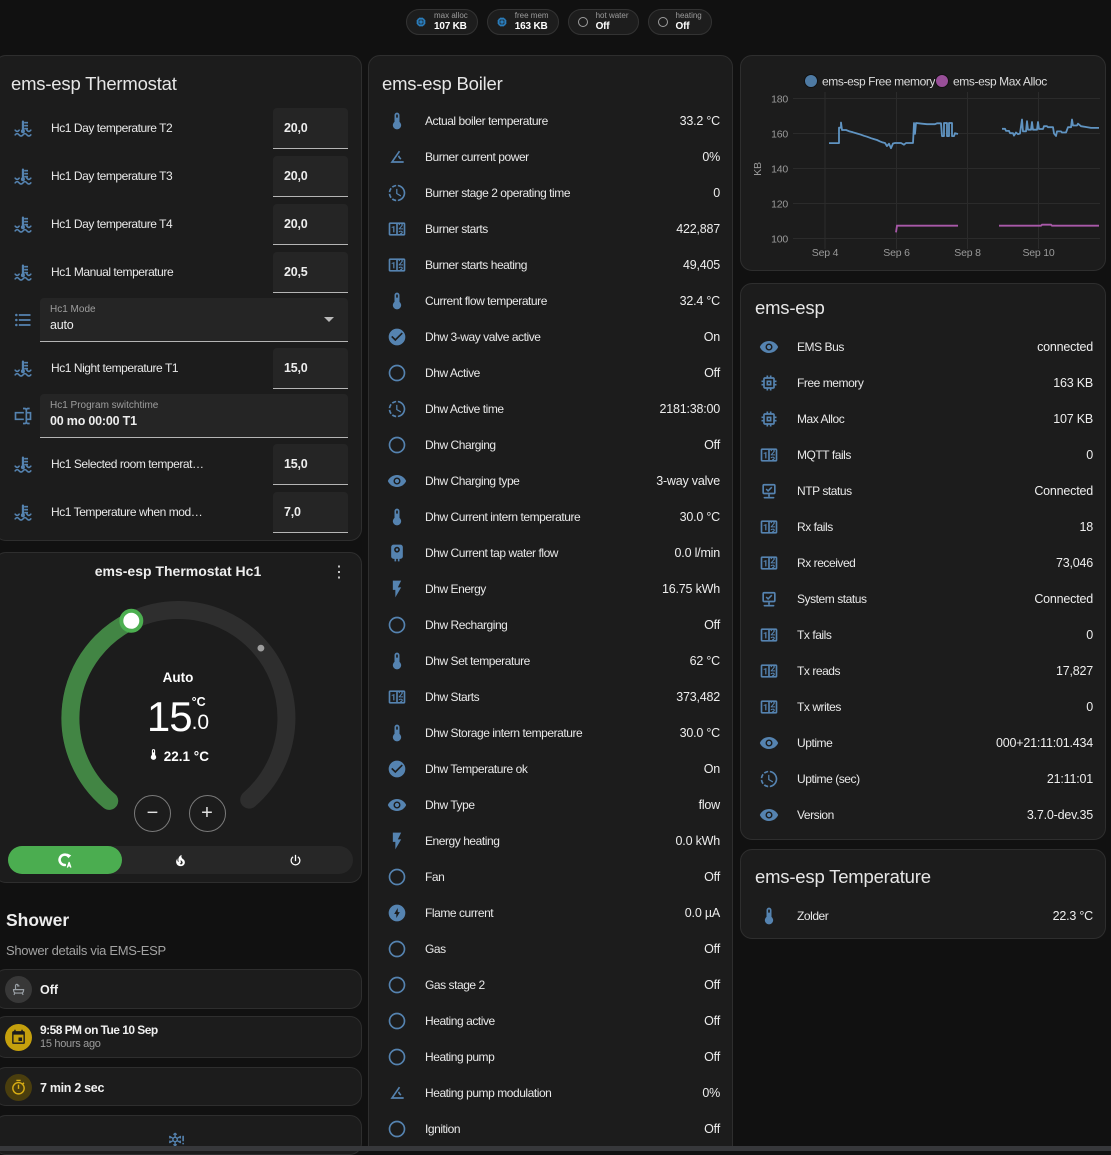 This screenshot has height=1155, width=1111. What do you see at coordinates (779, 135) in the screenshot?
I see `svg-text: 160` at bounding box center [779, 135].